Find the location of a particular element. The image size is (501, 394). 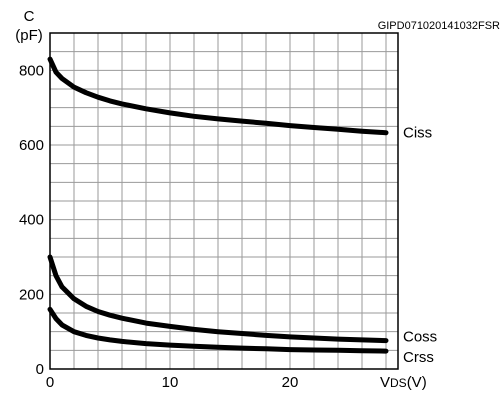

y-tick-label: 400 is located at coordinates (31, 220).